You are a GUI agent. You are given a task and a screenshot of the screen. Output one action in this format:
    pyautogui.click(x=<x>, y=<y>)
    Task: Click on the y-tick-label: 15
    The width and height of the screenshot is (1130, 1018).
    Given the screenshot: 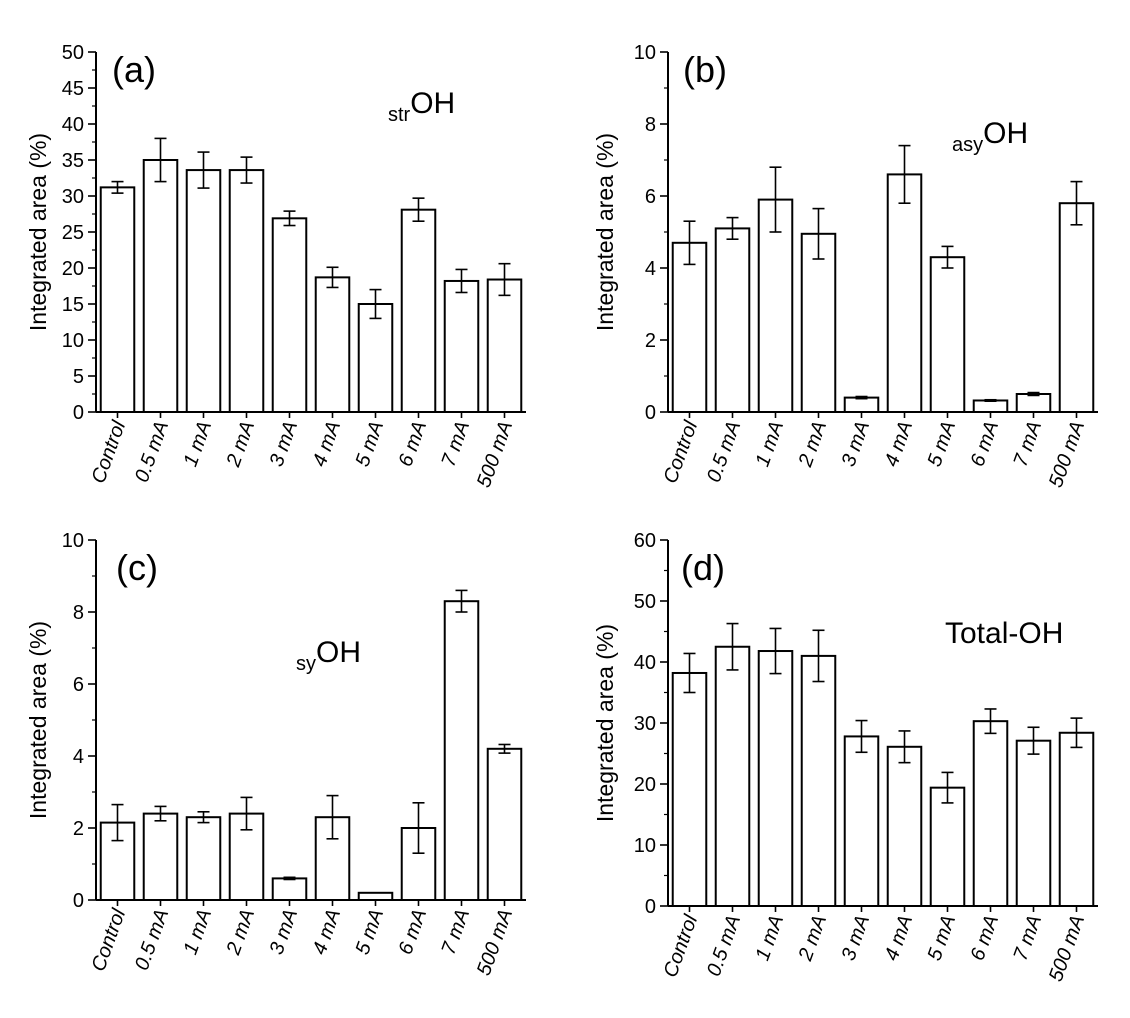 What is the action you would take?
    pyautogui.click(x=73, y=305)
    